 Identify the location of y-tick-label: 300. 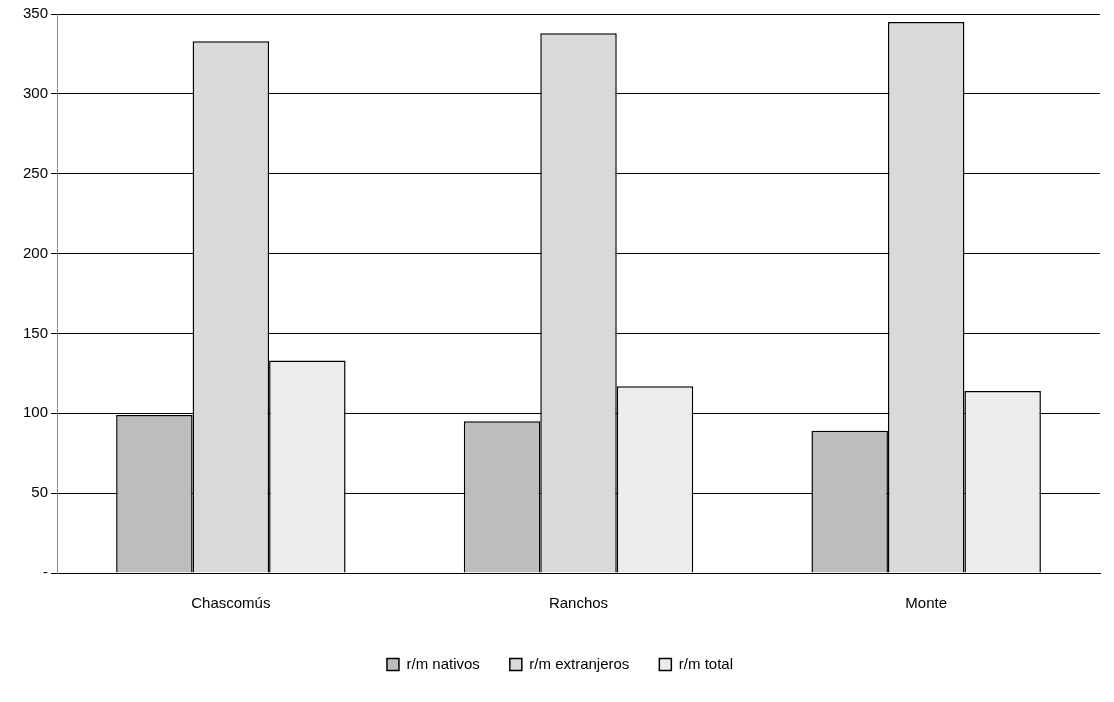
(36, 92).